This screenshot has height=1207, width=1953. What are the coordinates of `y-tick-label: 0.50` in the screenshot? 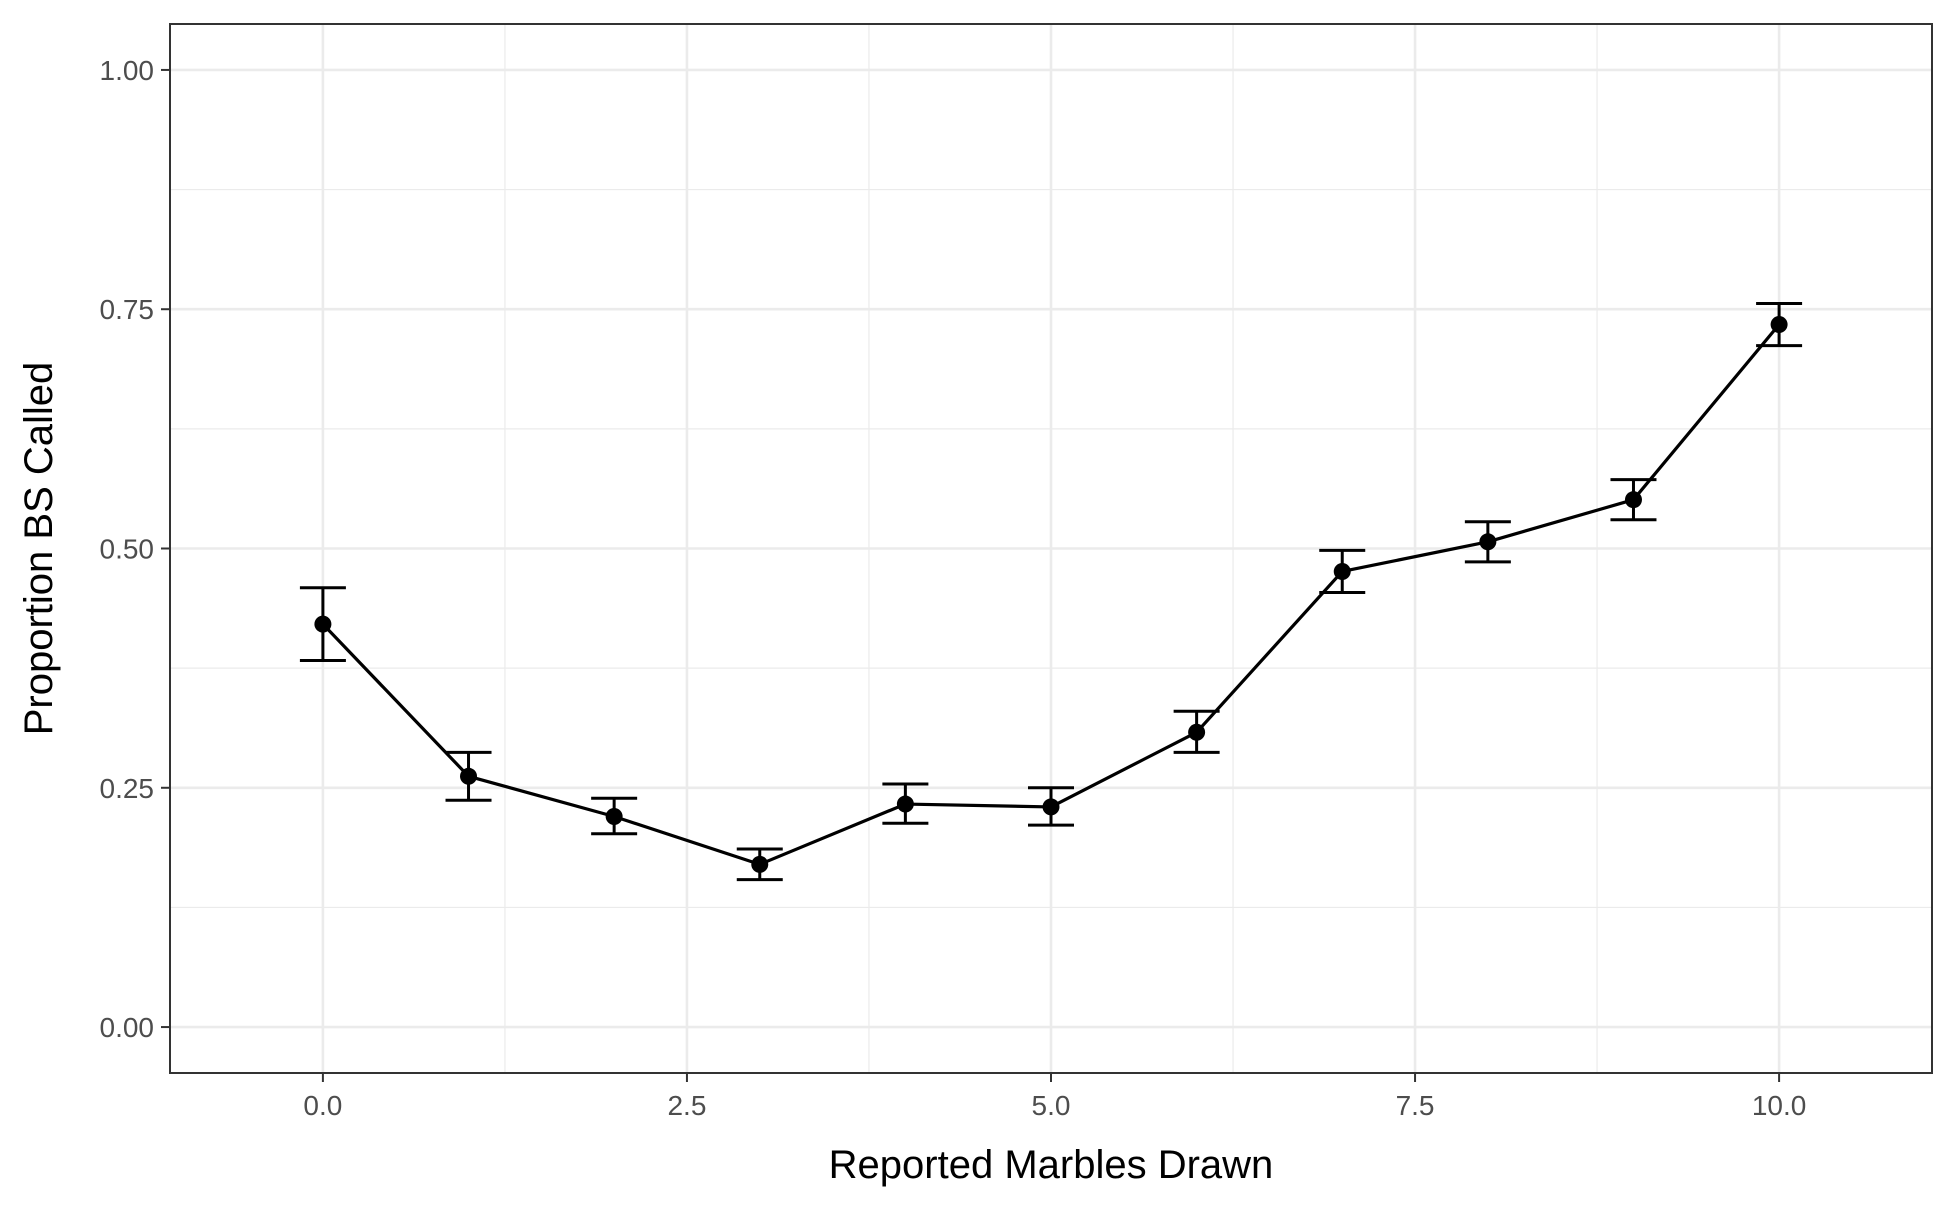 It's located at (127, 549).